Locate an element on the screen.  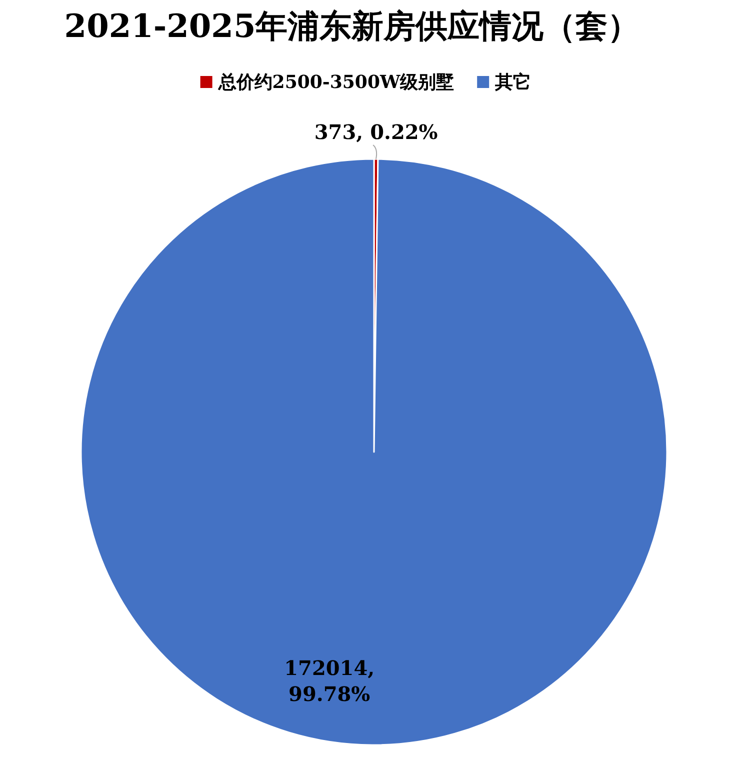
legend-label: 总价约2500-3500W级别墅 is located at coordinates (335, 82).